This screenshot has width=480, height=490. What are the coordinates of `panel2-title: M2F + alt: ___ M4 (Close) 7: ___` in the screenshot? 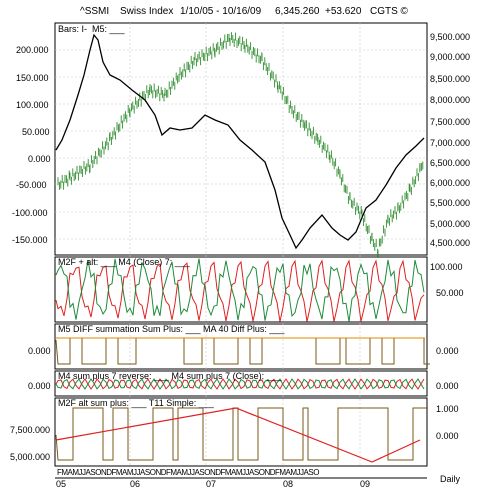 It's located at (124, 262).